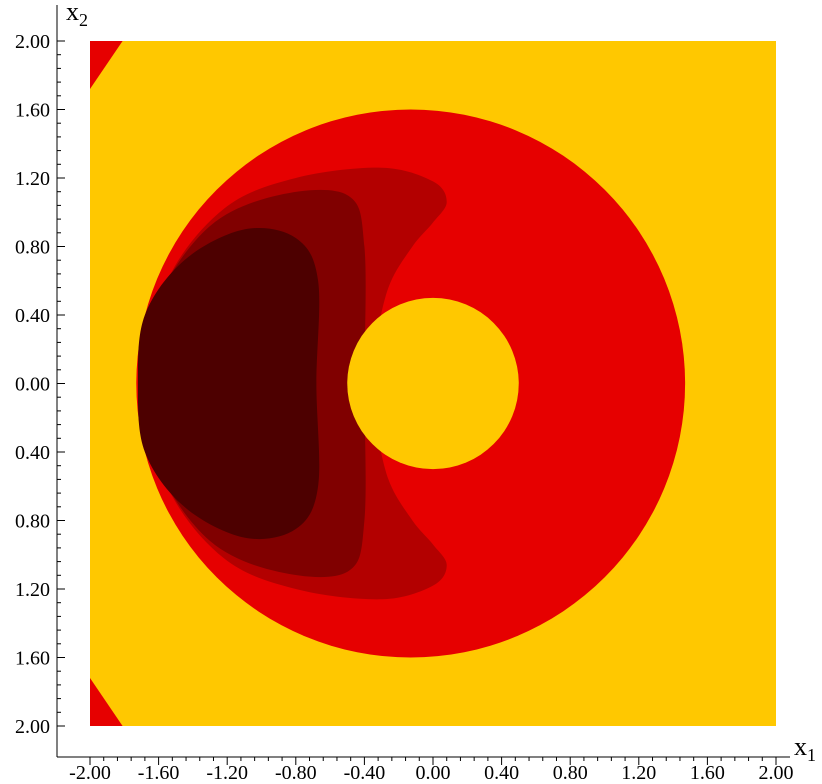 Image resolution: width=822 pixels, height=784 pixels. I want to click on x-tick-label: -1.20, so click(227, 773).